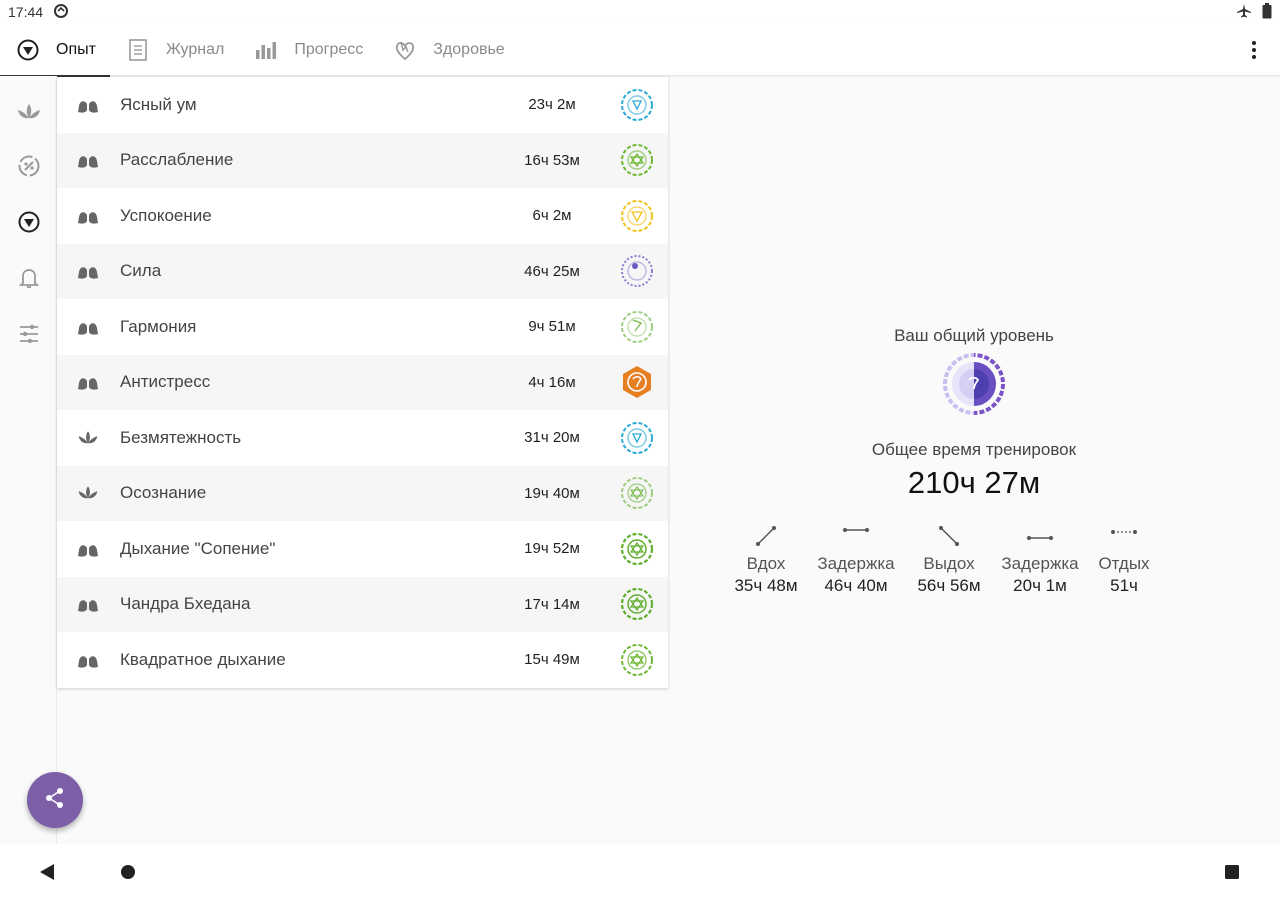 The image size is (1280, 900). Describe the element at coordinates (974, 482) in the screenshot. I see `total-training-value: 210ч 27м` at that location.